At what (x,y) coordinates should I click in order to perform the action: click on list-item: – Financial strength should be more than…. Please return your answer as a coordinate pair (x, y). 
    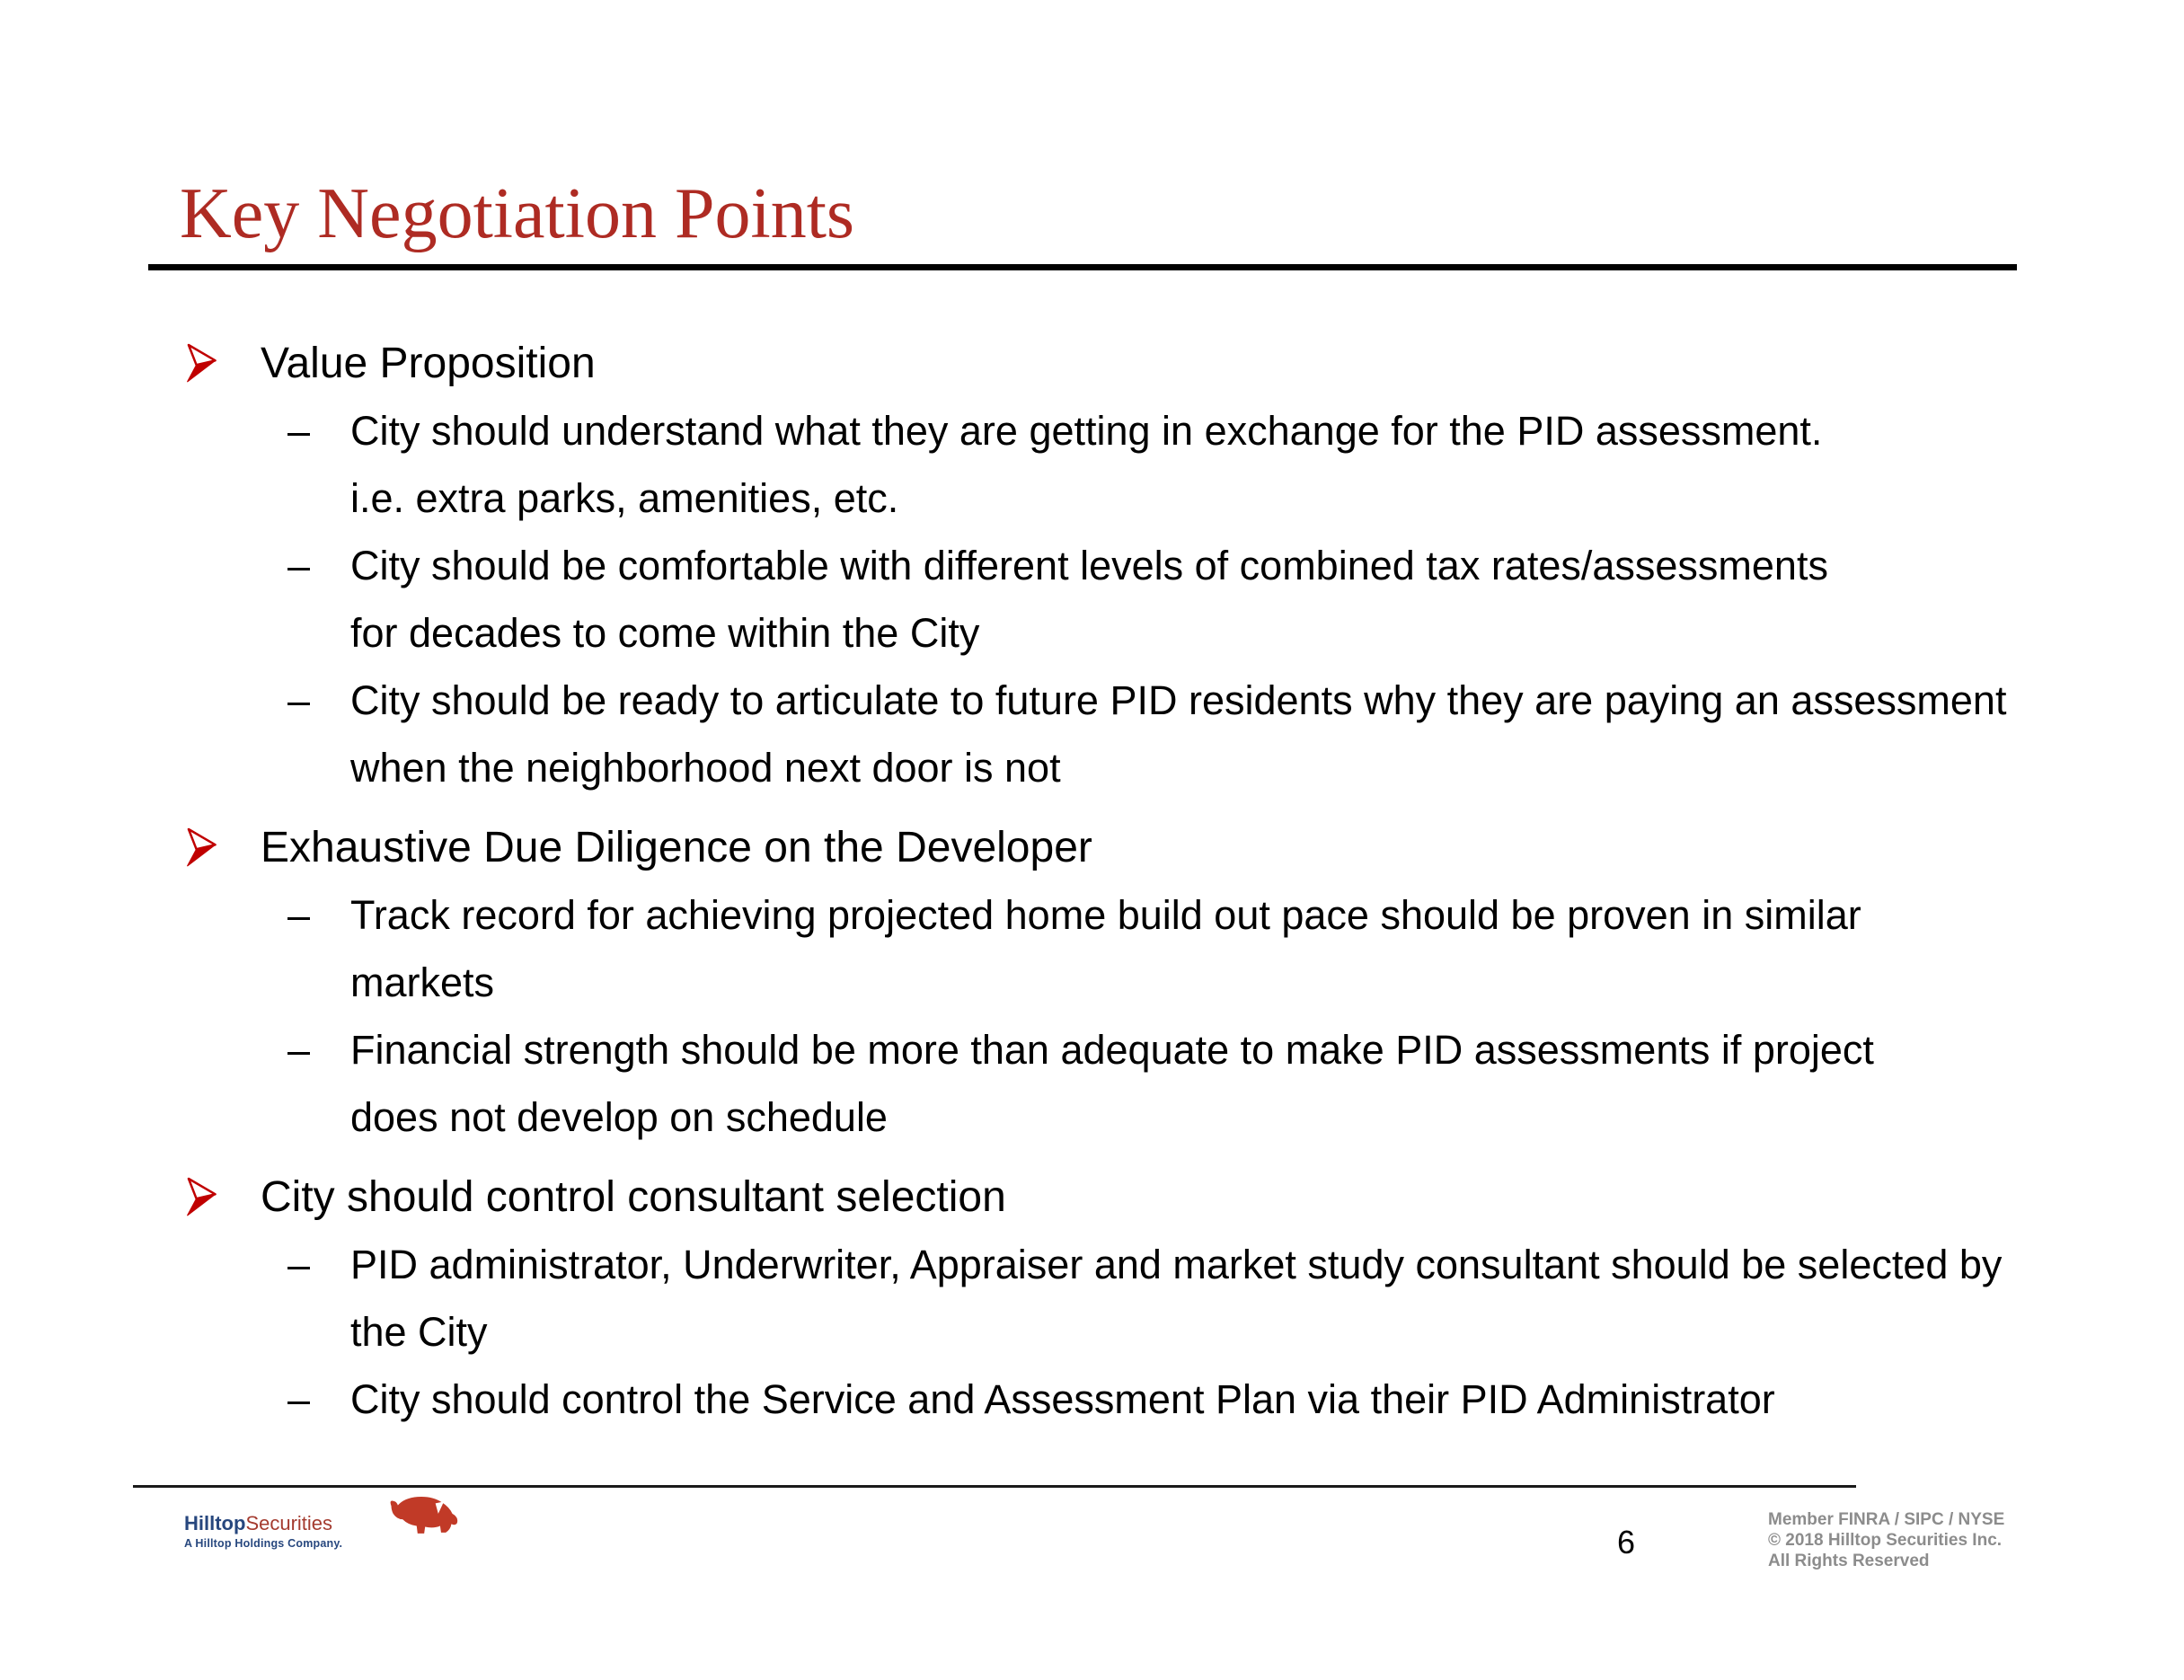
    Looking at the image, I should click on (1236, 1084).